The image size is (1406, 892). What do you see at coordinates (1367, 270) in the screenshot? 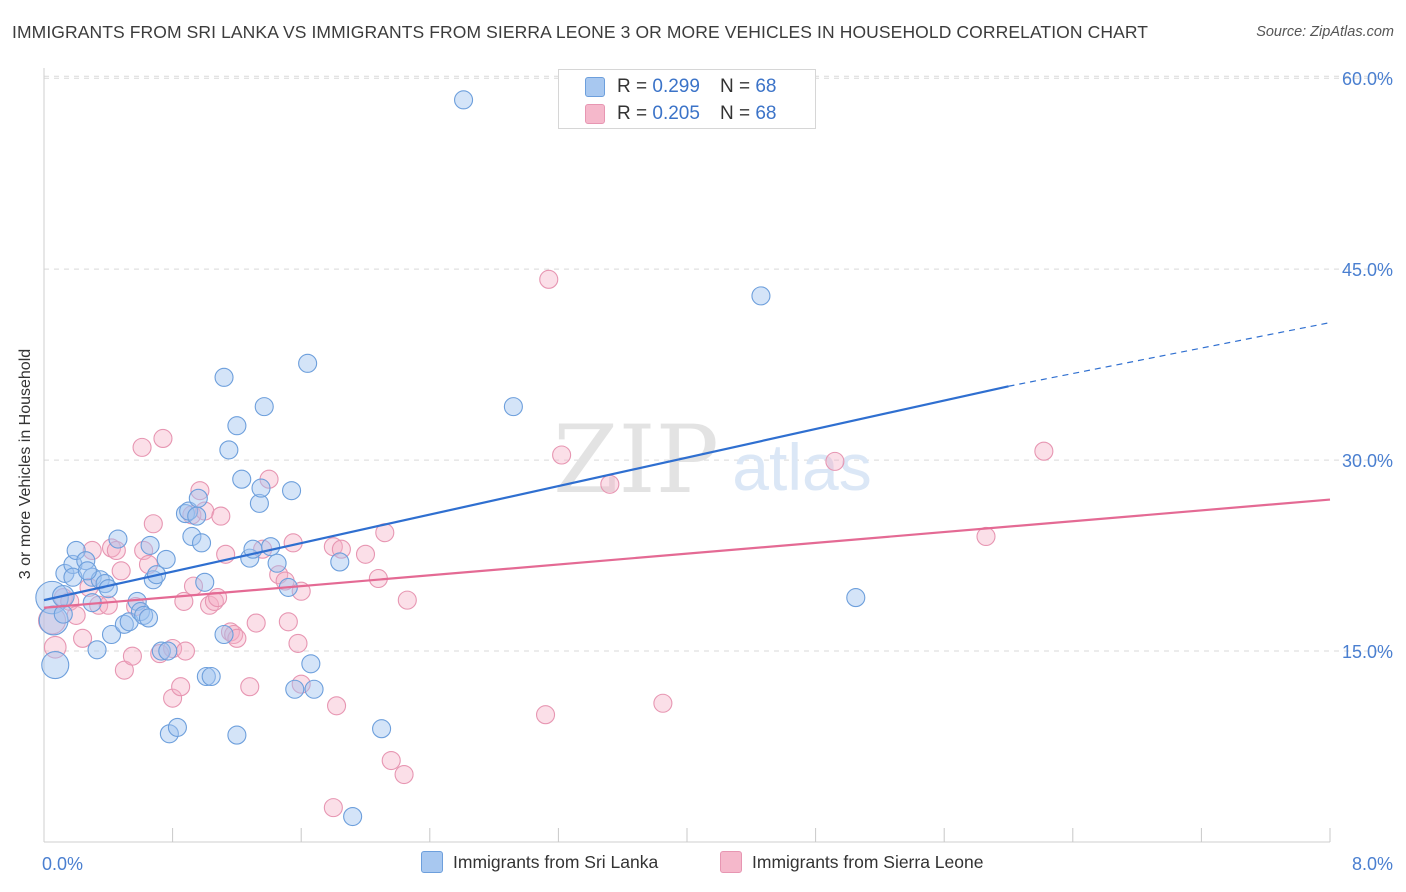
I see `y-tick-label: 45.0%` at bounding box center [1367, 270].